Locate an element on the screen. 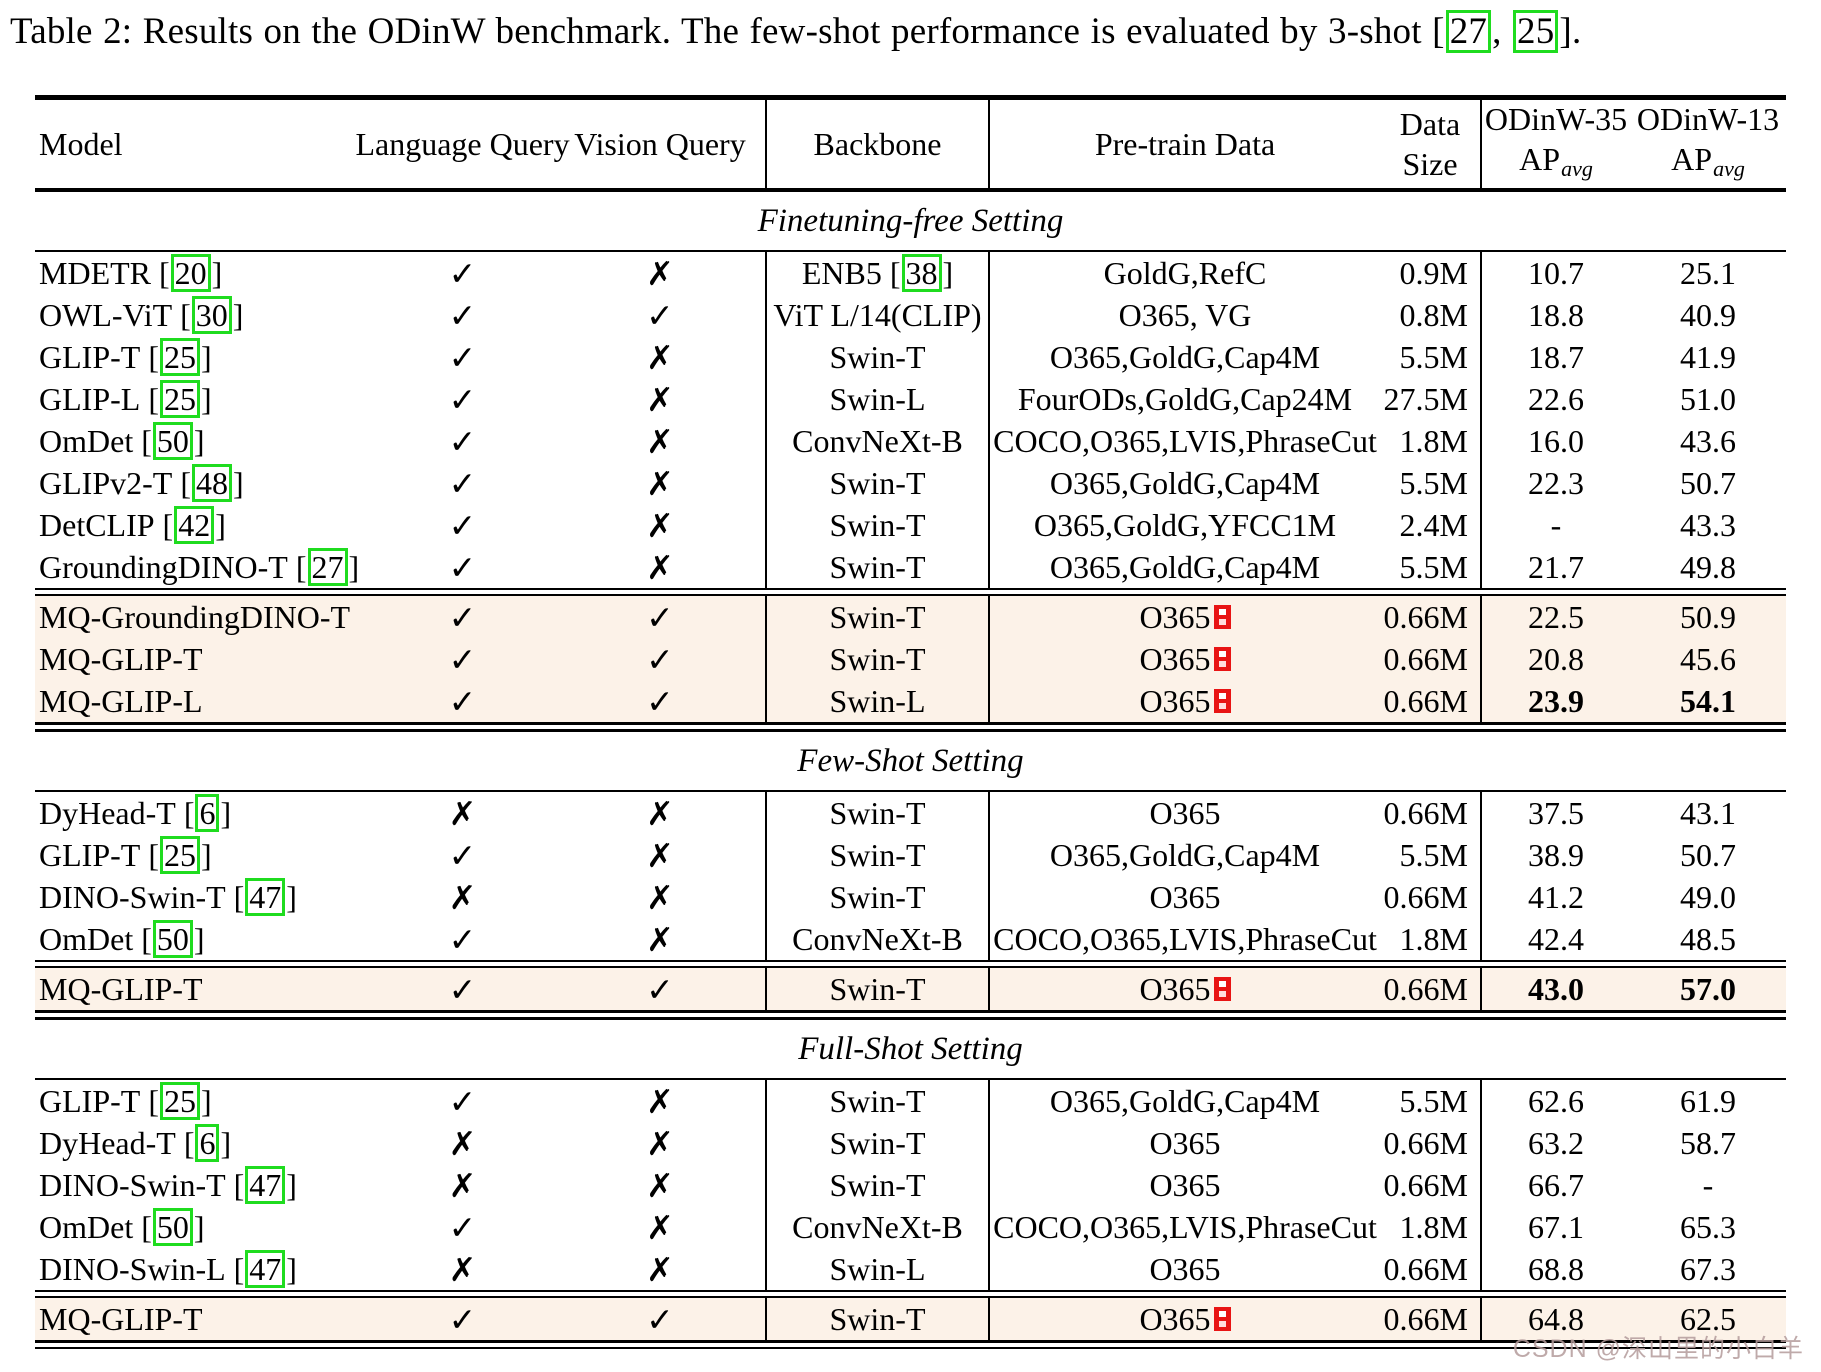 Image resolution: width=1821 pixels, height=1372 pixels. header-bottom-rule is located at coordinates (910, 190).